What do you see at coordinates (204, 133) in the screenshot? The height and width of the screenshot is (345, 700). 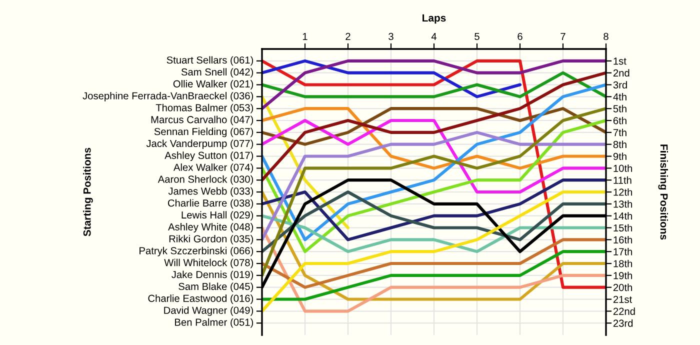 I see `text: Sennan Fielding (067)` at bounding box center [204, 133].